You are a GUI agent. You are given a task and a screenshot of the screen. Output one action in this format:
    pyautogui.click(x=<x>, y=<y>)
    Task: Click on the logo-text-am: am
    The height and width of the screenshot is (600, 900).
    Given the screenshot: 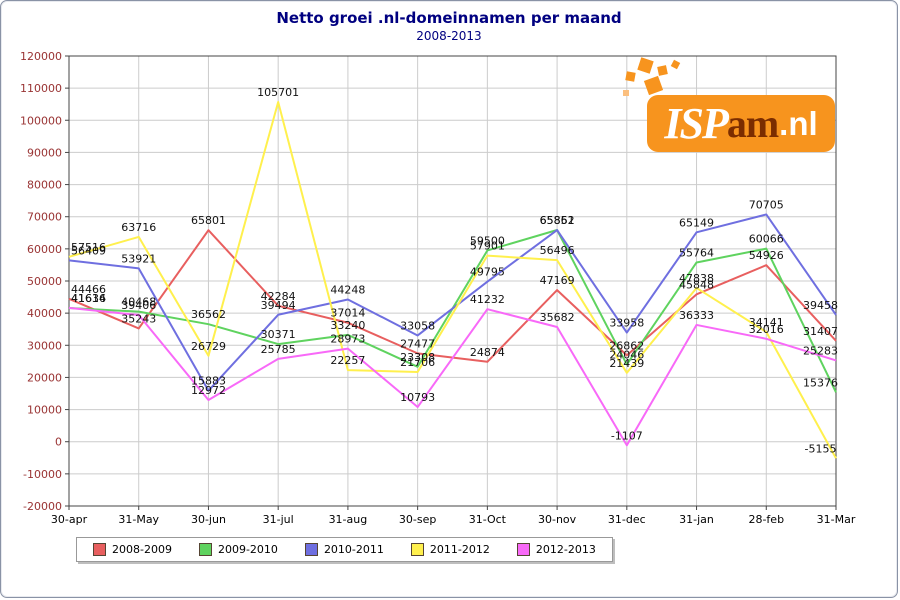 What is the action you would take?
    pyautogui.click(x=752, y=123)
    